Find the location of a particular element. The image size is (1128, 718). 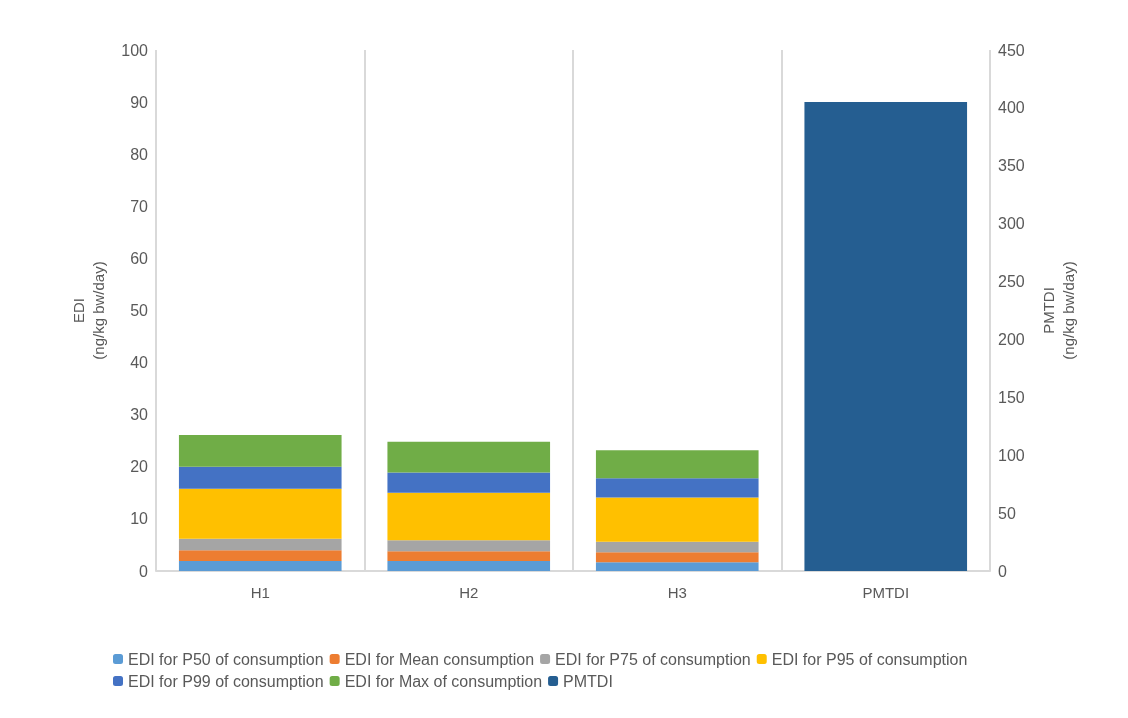

y-tick-label: 20 is located at coordinates (139, 467).